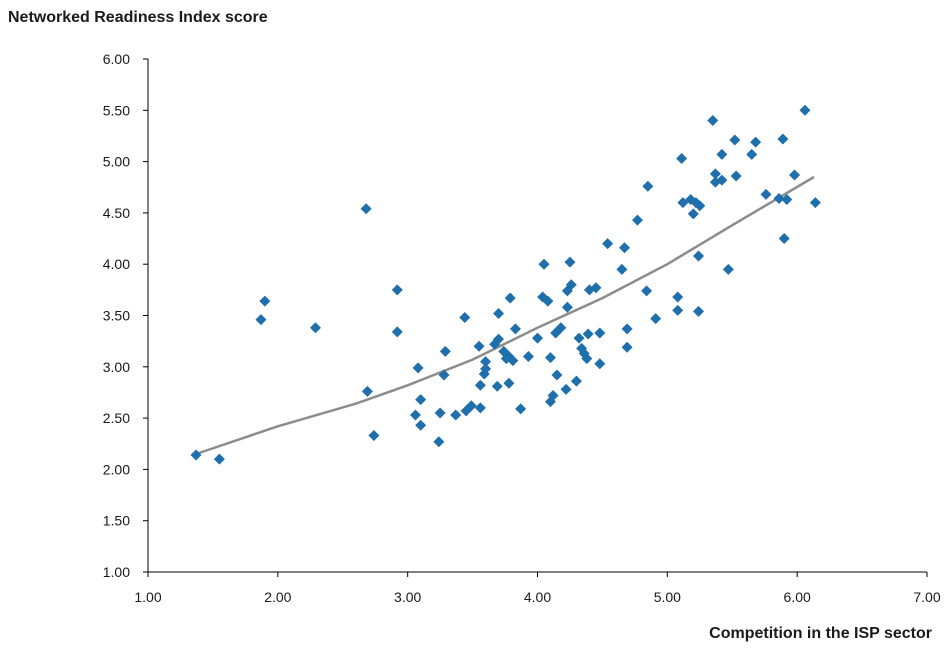 This screenshot has height=650, width=944. What do you see at coordinates (116, 162) in the screenshot?
I see `y-tick-label: 5.00` at bounding box center [116, 162].